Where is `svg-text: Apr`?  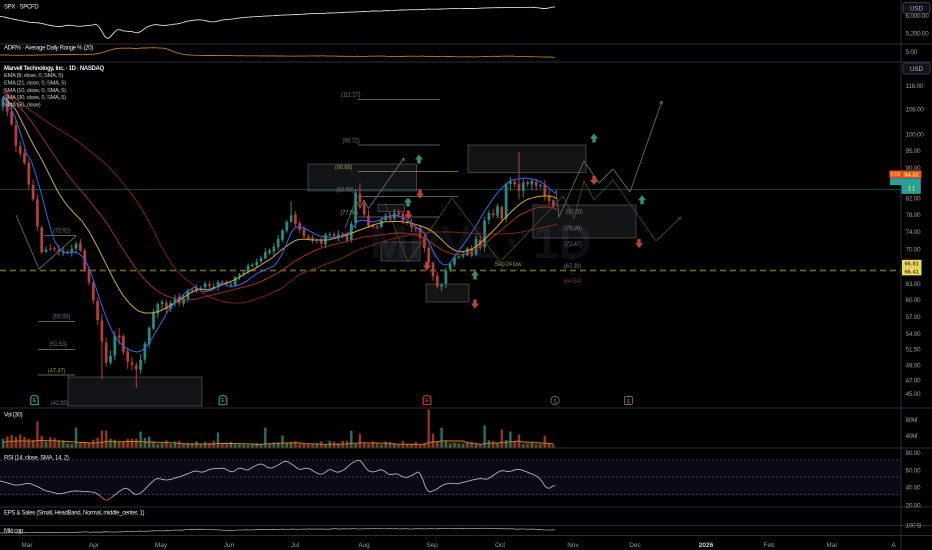 svg-text: Apr is located at coordinates (94, 545).